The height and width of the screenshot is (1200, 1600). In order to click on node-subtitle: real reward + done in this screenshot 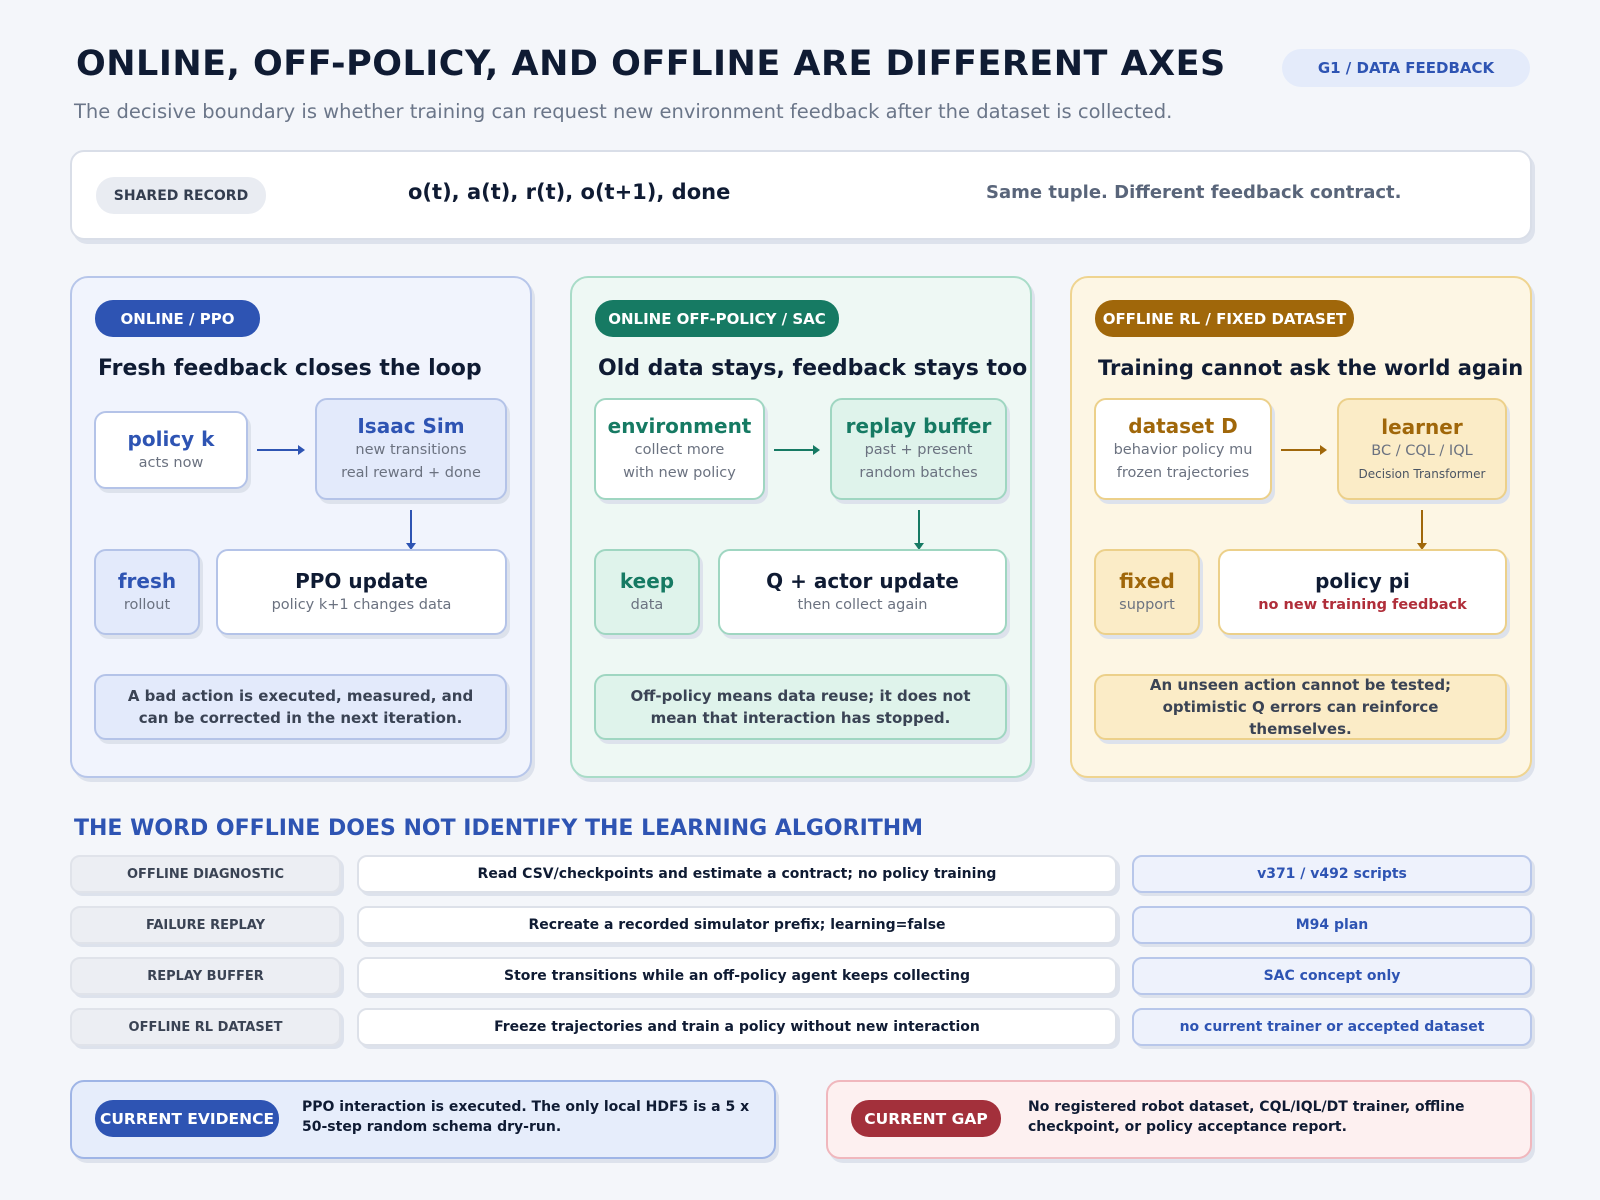, I will do `click(411, 473)`.